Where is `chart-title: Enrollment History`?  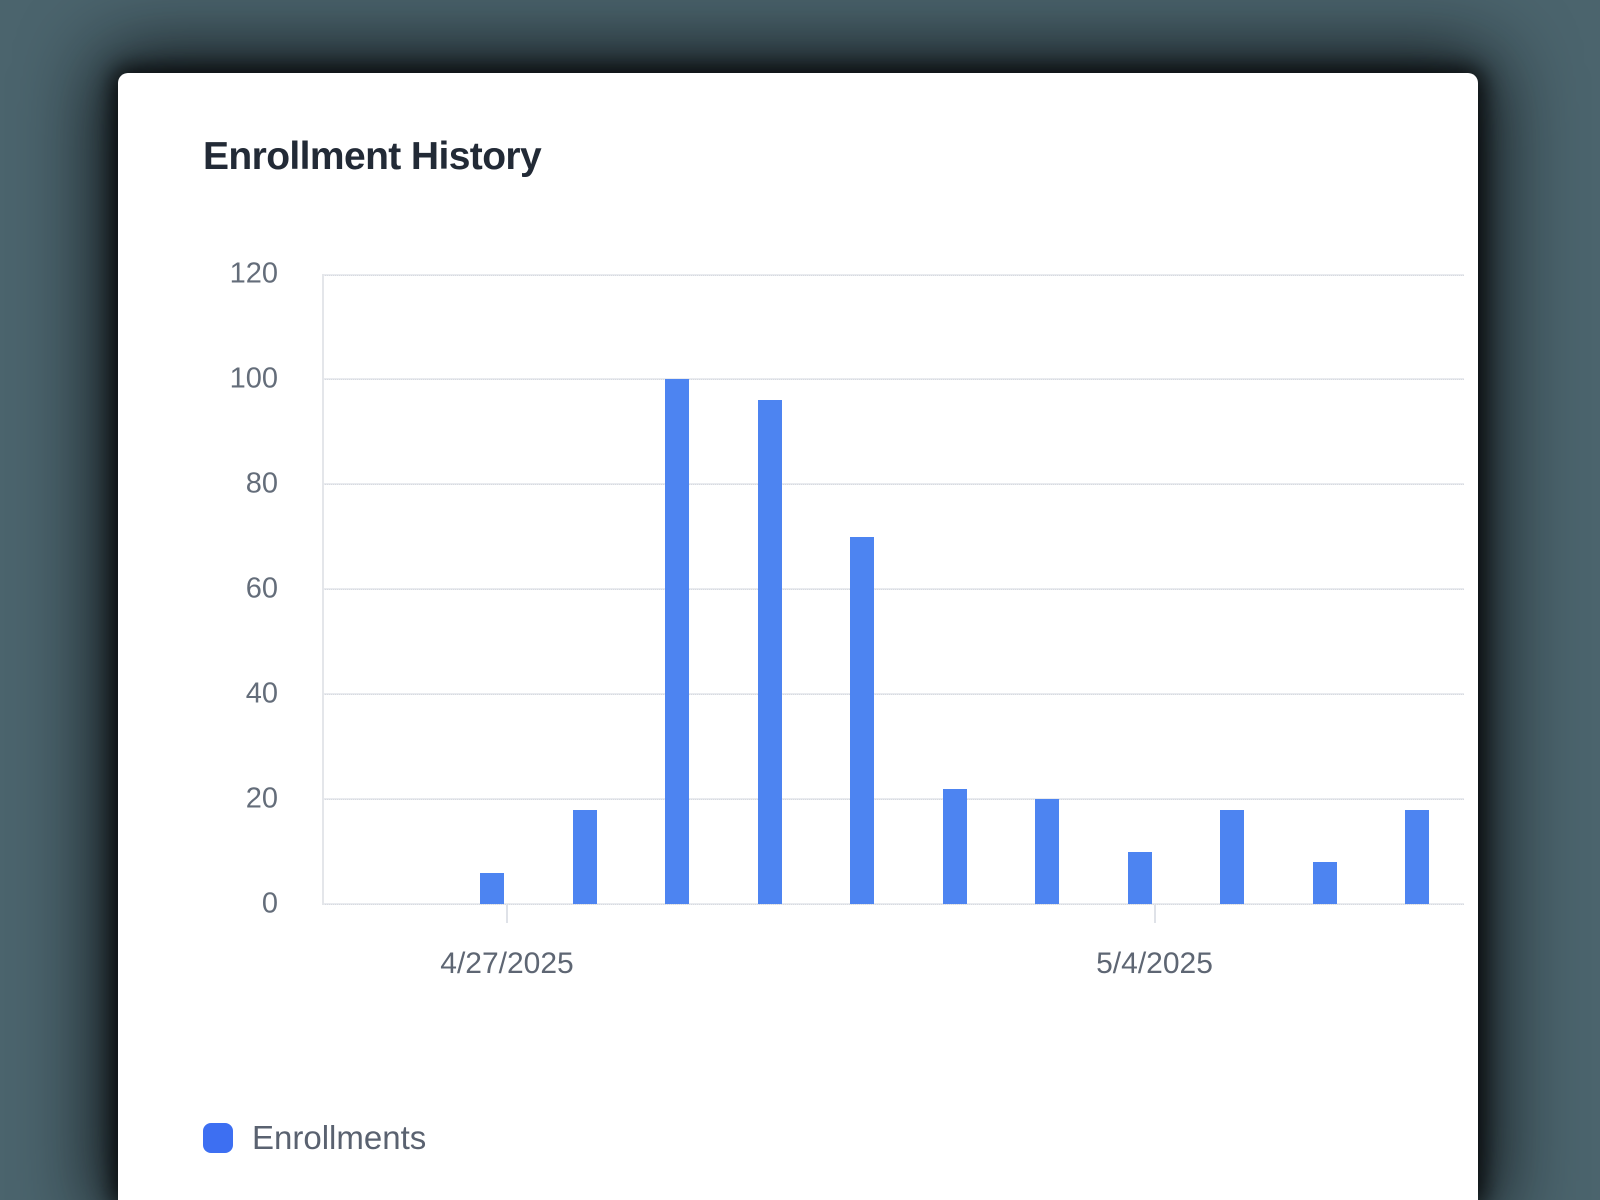 chart-title: Enrollment History is located at coordinates (372, 156).